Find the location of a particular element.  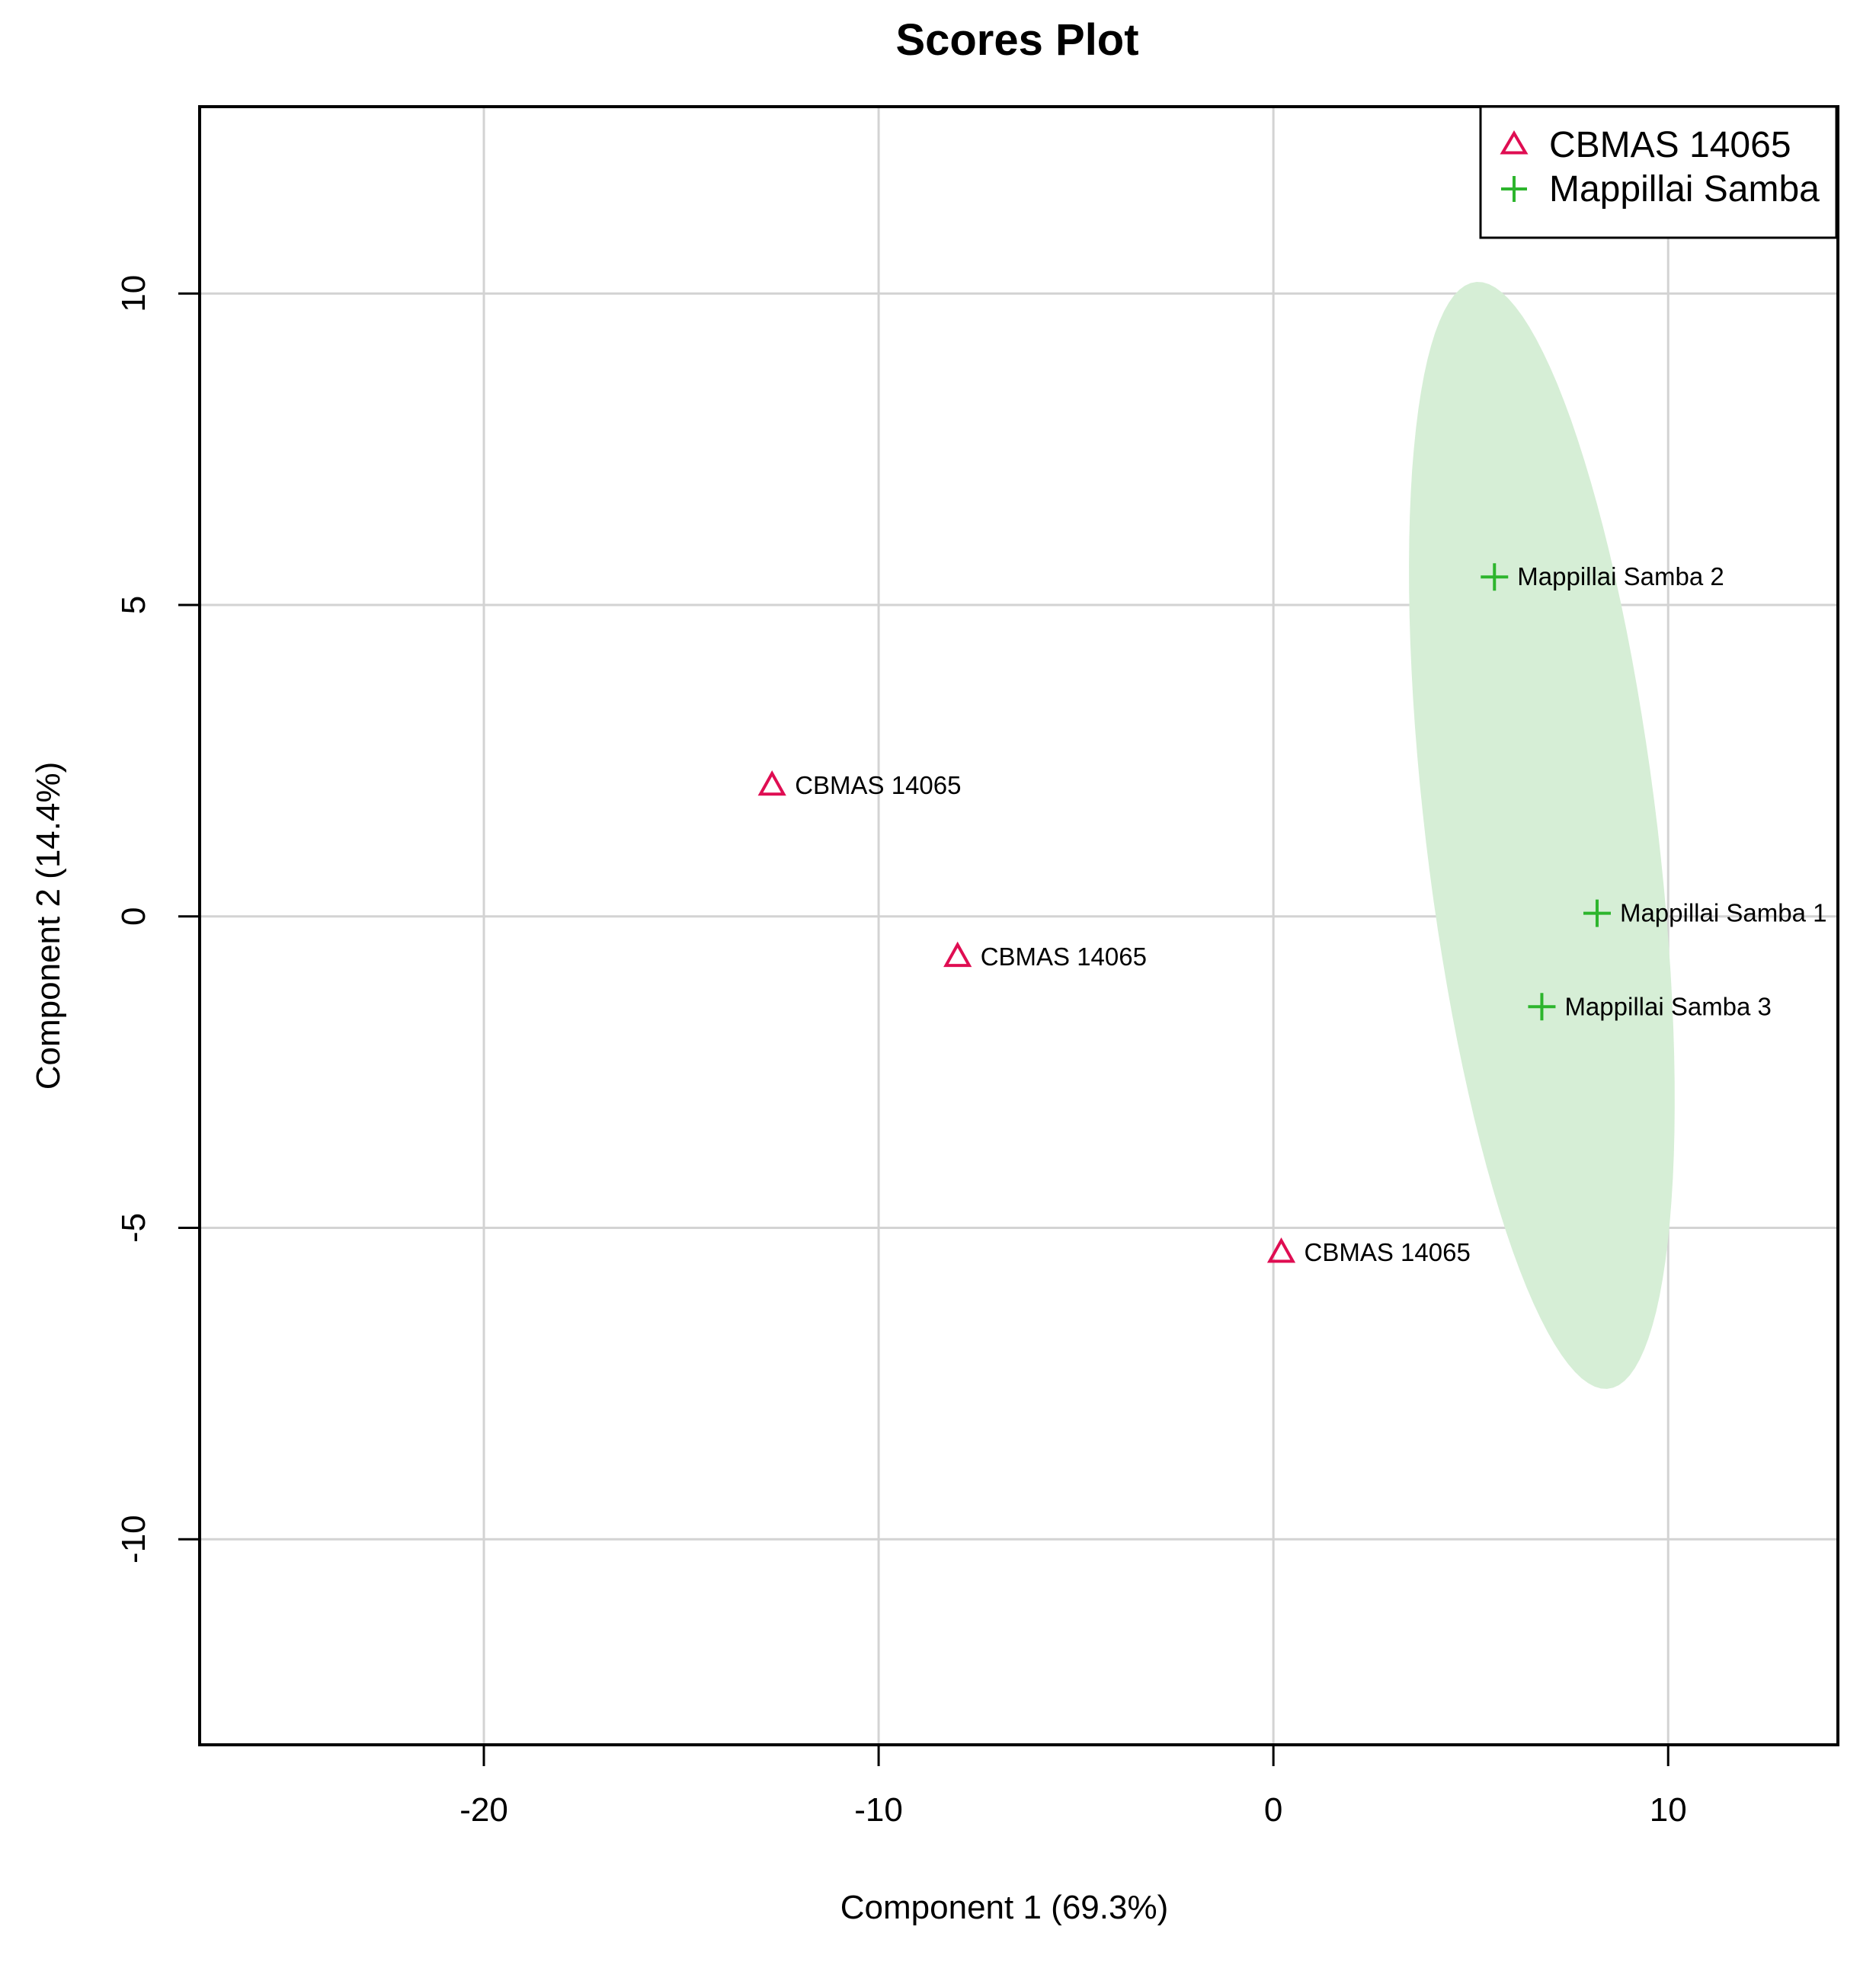

confidence-ellipse is located at coordinates (1542, 835).